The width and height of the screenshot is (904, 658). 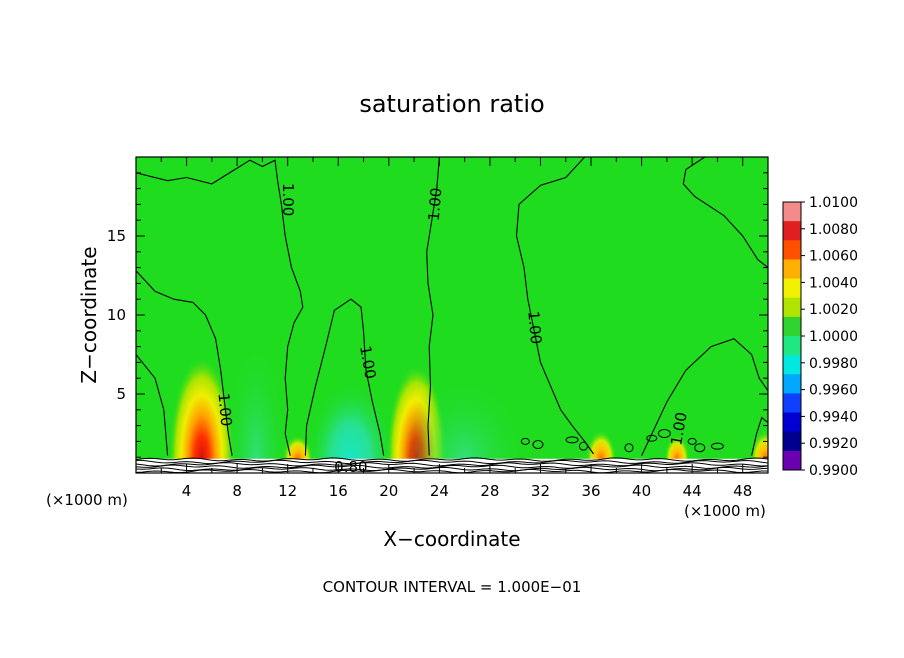 I want to click on y-tick-label: 5, so click(x=121, y=394).